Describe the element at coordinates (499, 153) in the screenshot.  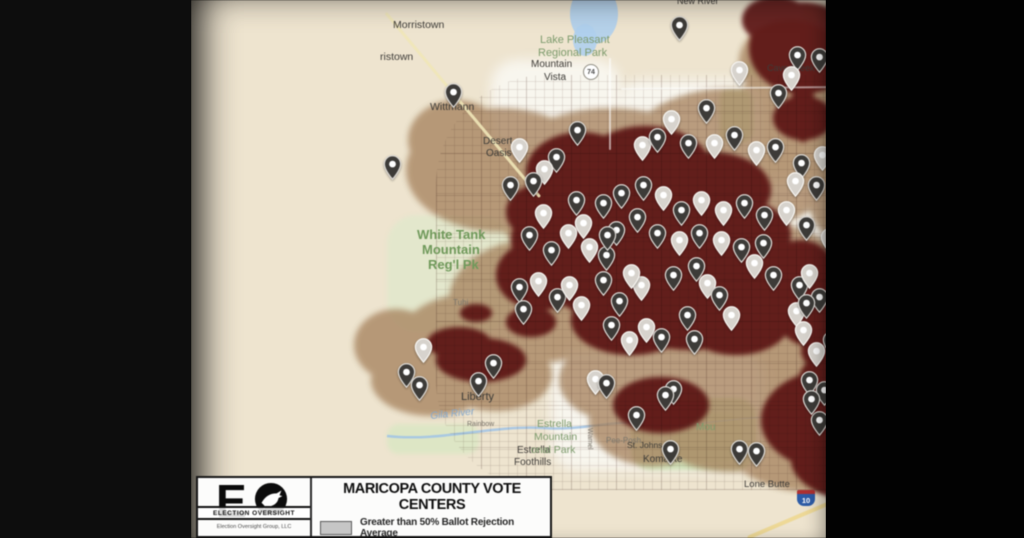
I see `map-label: Oasis` at that location.